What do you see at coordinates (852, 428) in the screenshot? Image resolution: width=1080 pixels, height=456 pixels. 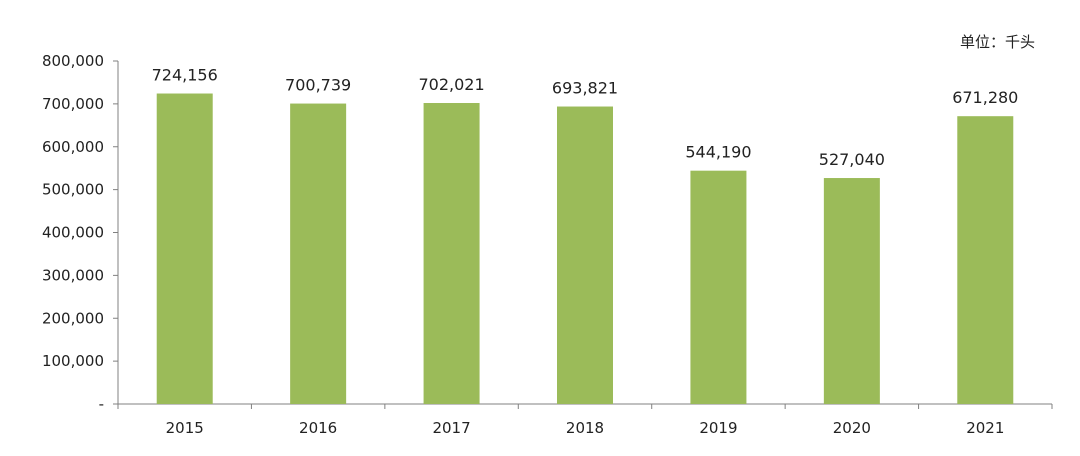 I see `x-tick-label: 2020` at bounding box center [852, 428].